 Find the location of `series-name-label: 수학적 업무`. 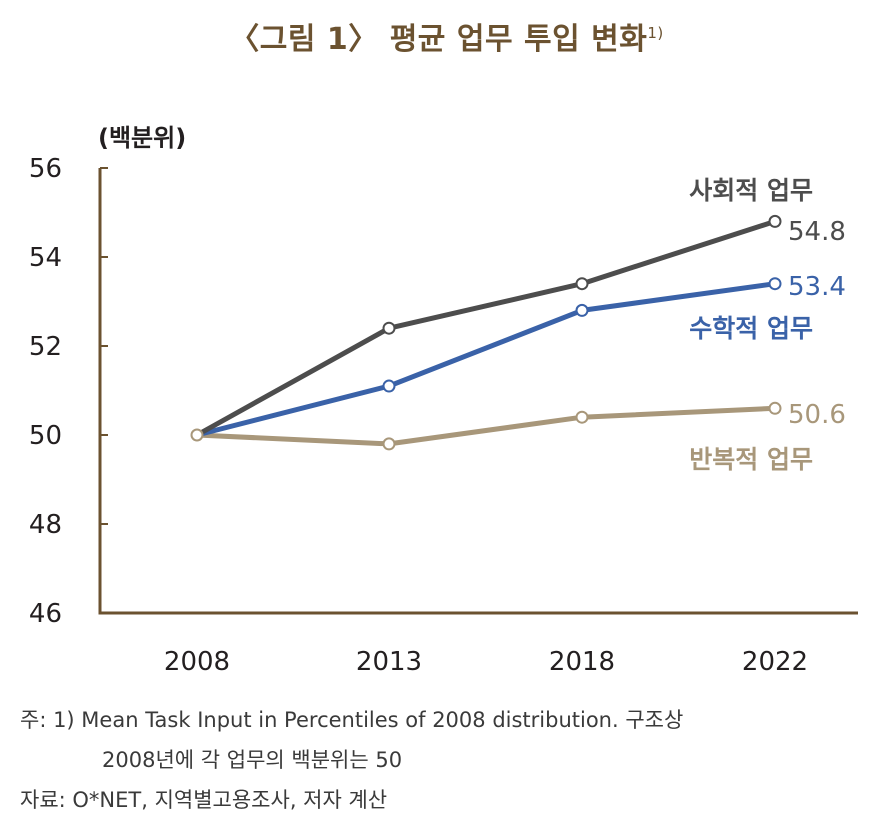

series-name-label: 수학적 업무 is located at coordinates (751, 328).